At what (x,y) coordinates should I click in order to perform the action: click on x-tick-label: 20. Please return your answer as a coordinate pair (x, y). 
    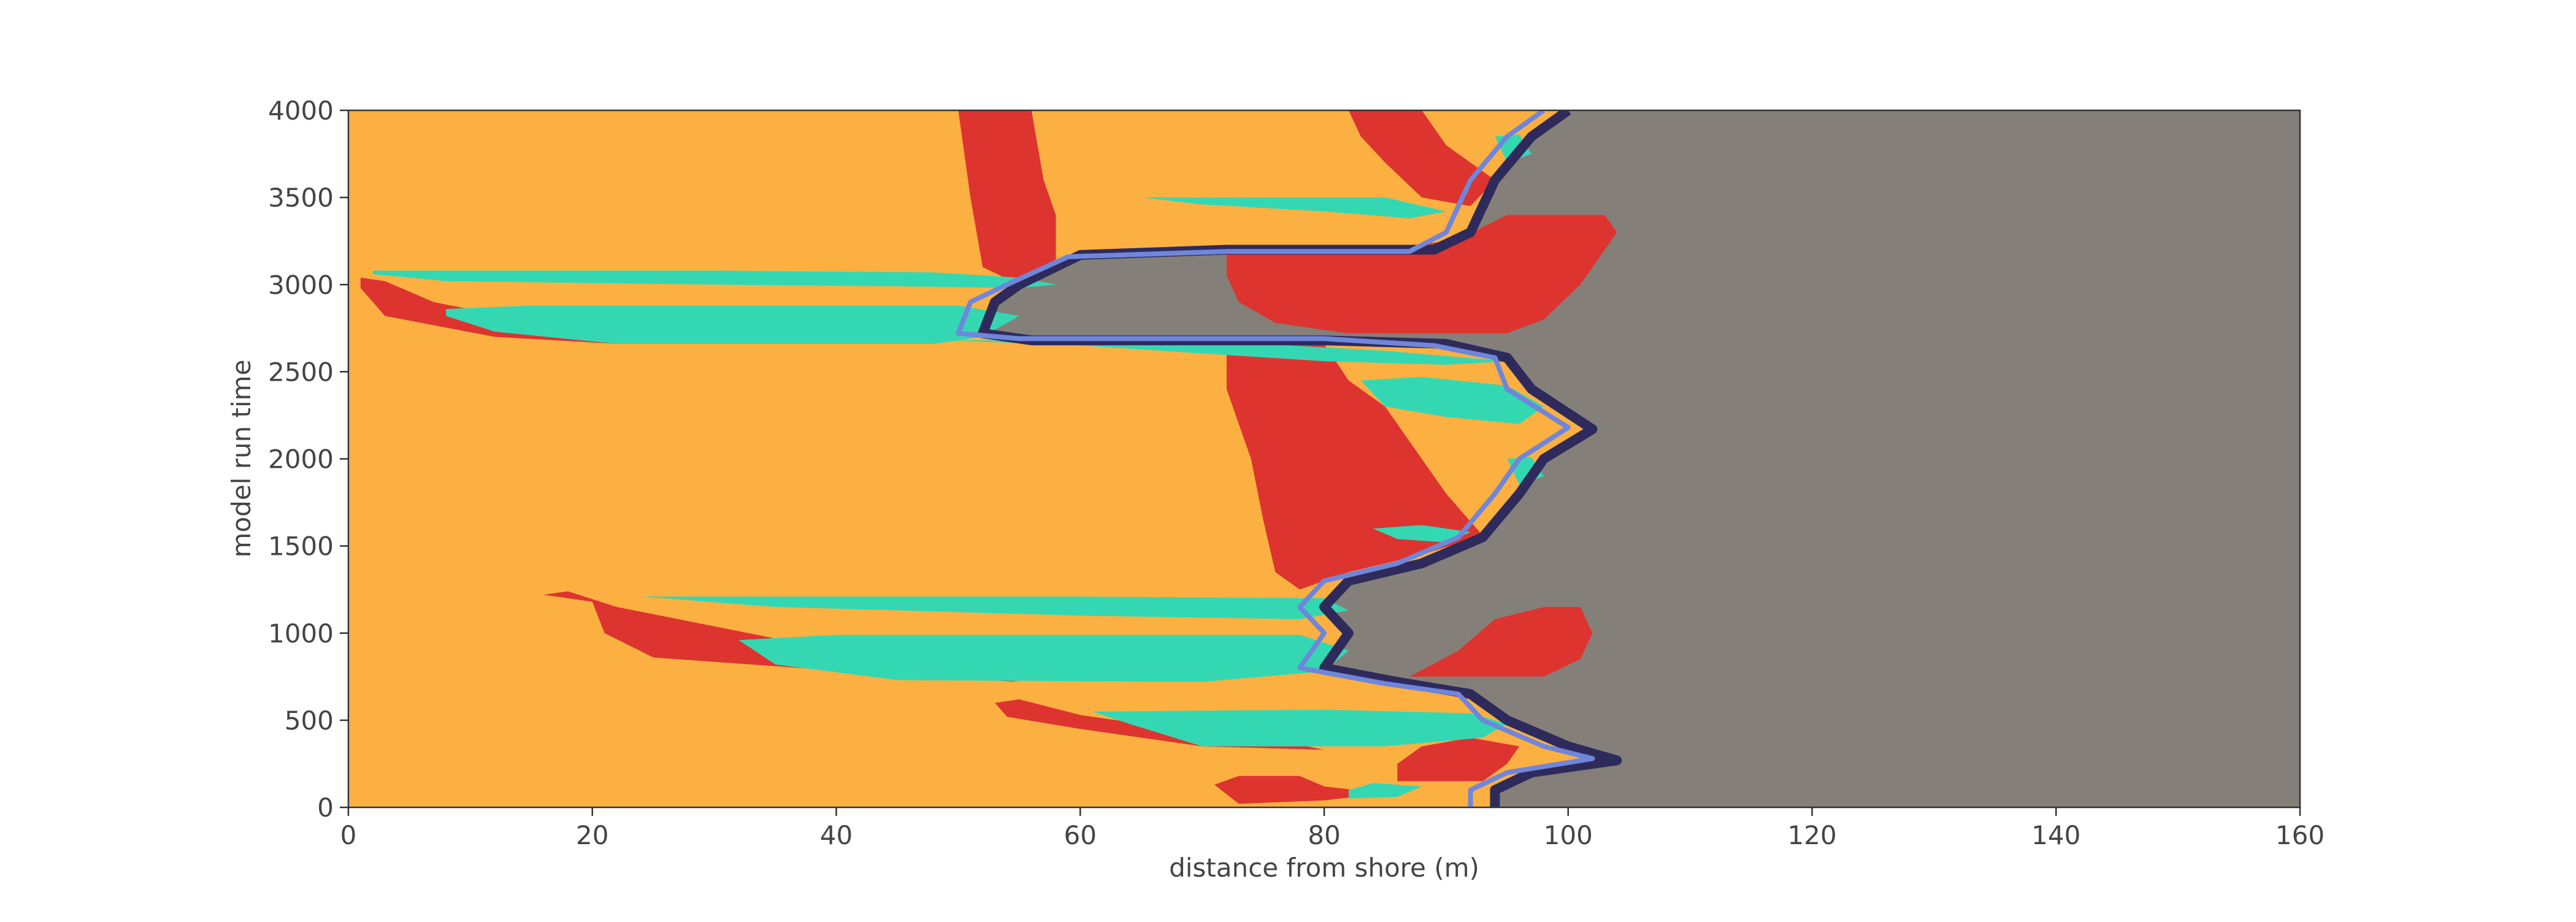
    Looking at the image, I should click on (592, 835).